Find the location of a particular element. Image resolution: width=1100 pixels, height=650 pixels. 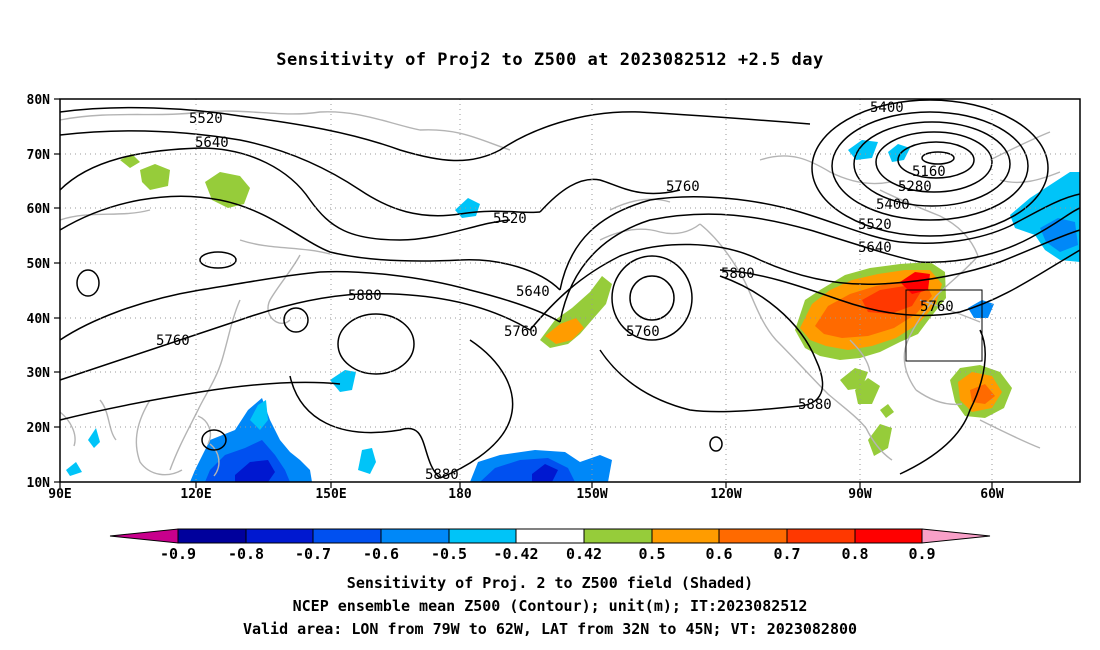

lat-label: 50N is located at coordinates (39, 264).